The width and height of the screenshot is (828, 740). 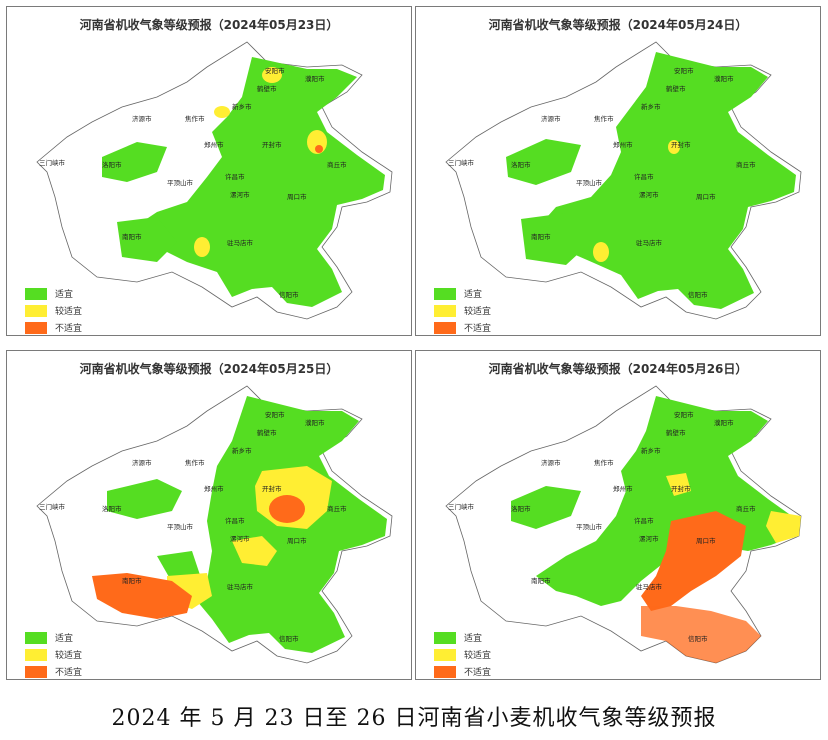 I want to click on less-suitable-zones, so click(x=733, y=508).